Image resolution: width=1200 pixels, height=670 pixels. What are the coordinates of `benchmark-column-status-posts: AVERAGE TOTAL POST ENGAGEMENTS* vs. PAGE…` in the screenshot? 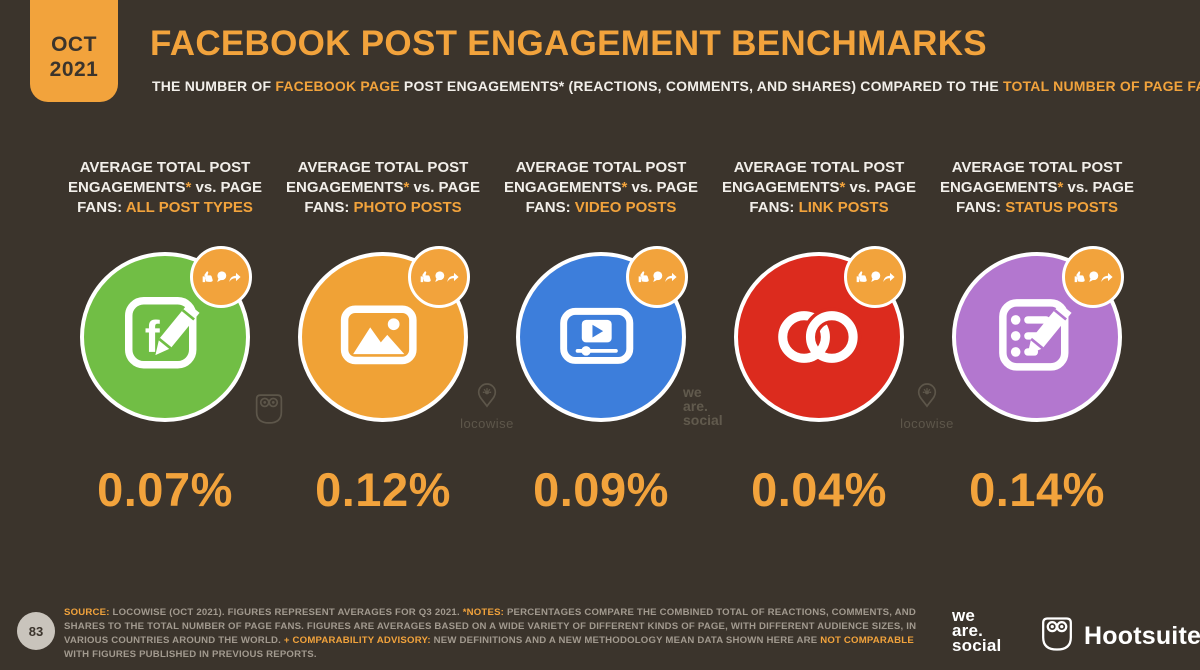 It's located at (1037, 337).